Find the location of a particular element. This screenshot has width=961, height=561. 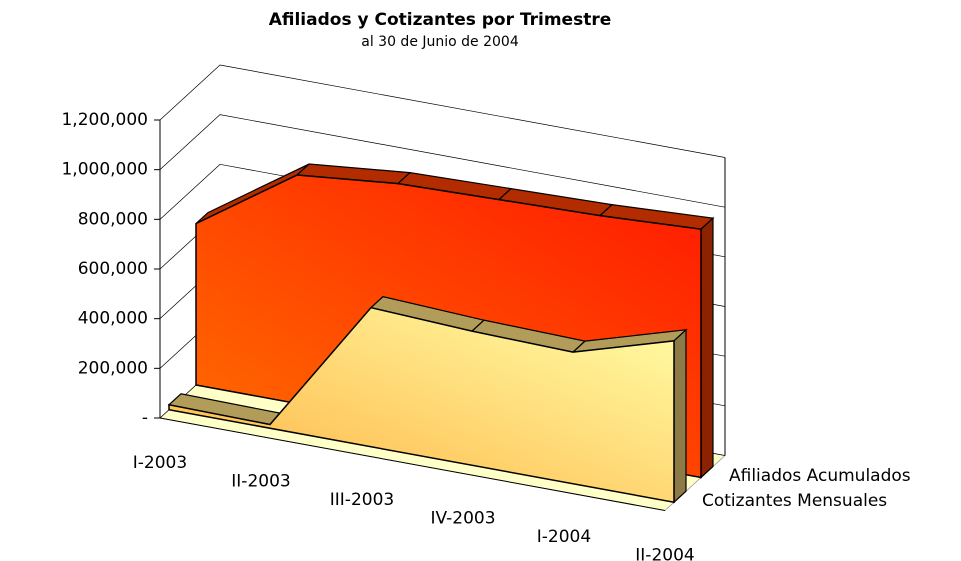

y-tick-label: 400,000 is located at coordinates (113, 319).